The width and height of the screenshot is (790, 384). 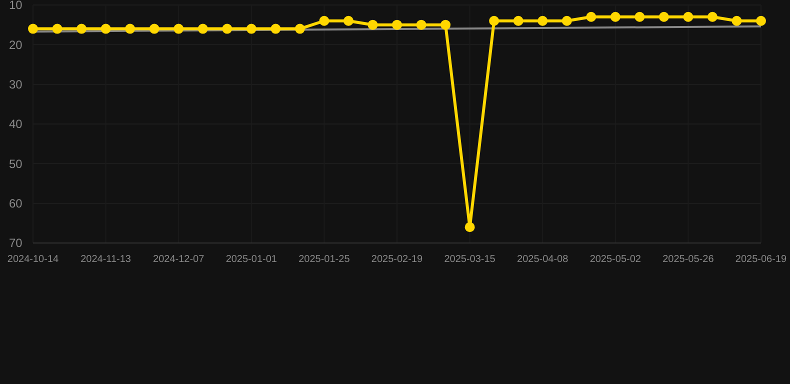 I want to click on y-tick-label: 60, so click(x=16, y=203).